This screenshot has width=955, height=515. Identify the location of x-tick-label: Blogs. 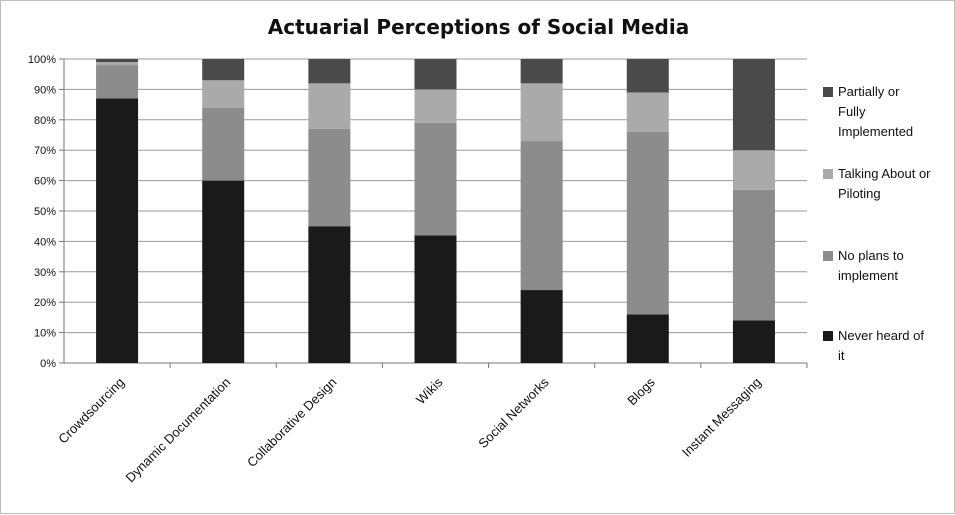
(641, 391).